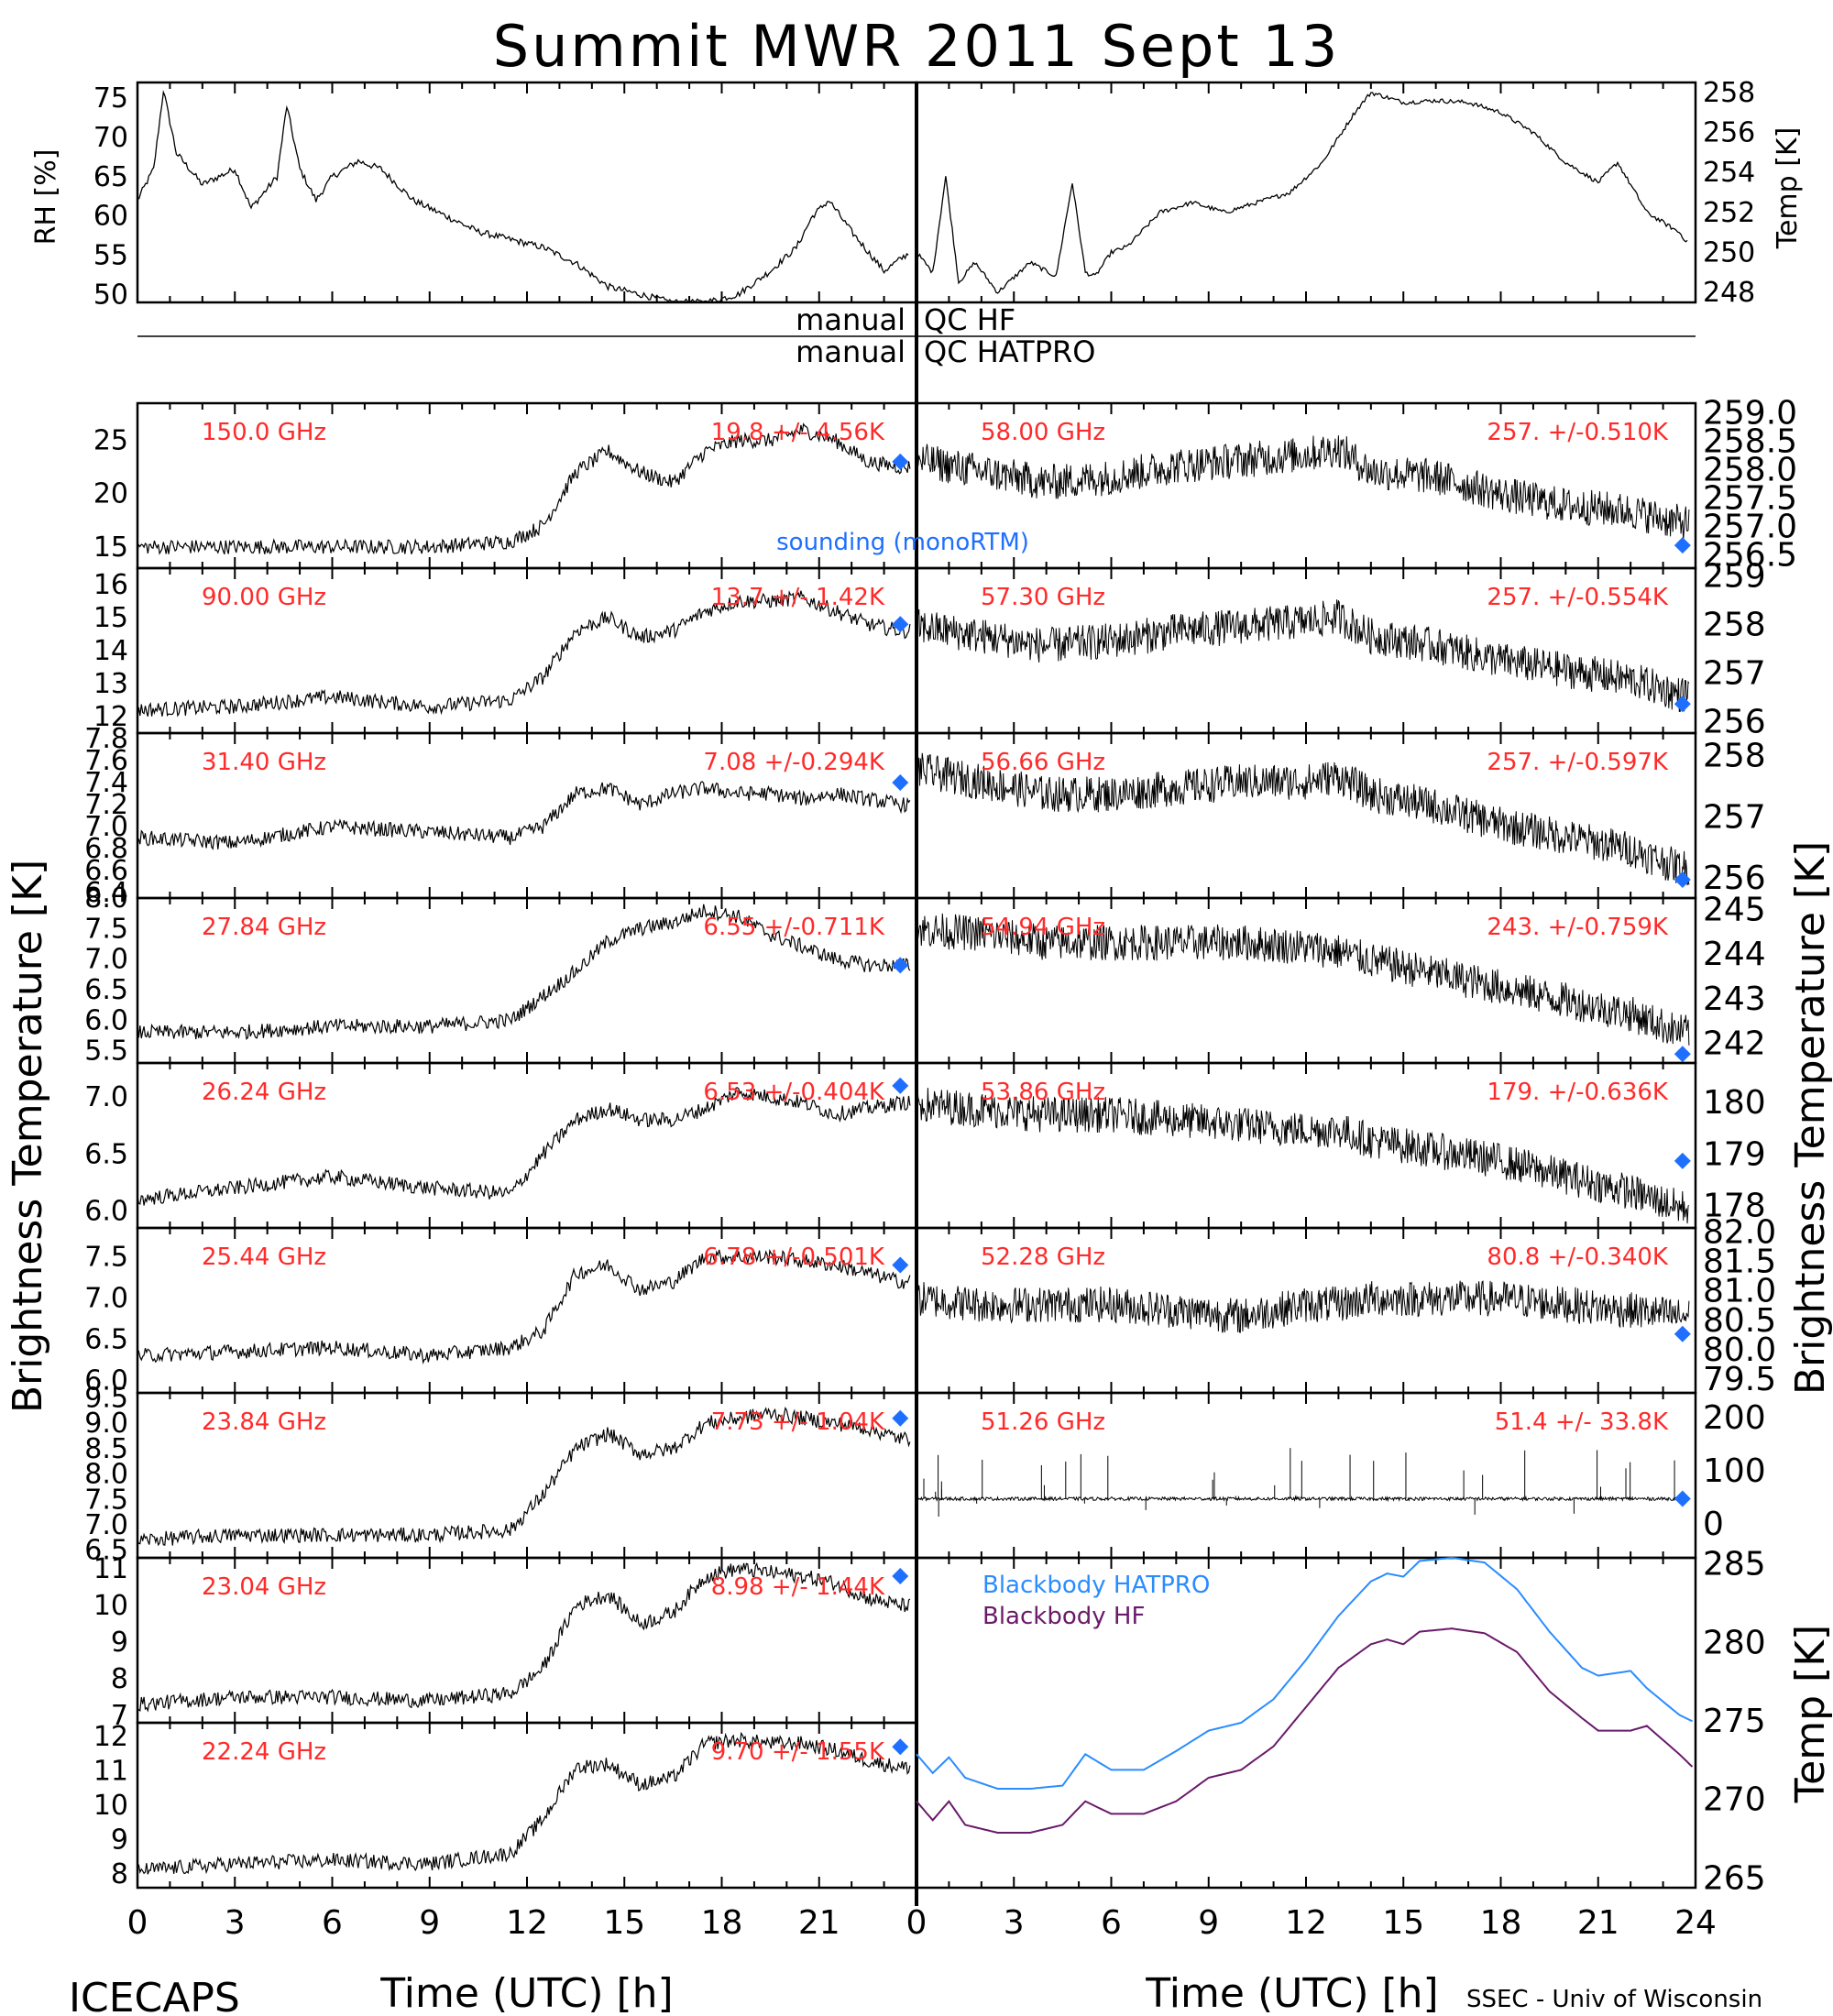  I want to click on stat-label-left-8: 9.70 +/- 1.55K, so click(798, 1752).